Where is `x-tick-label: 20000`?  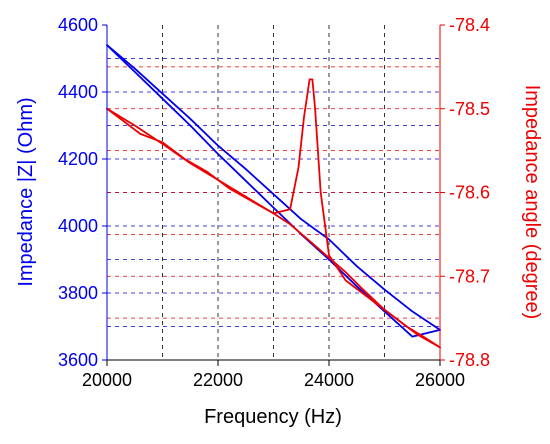
x-tick-label: 20000 is located at coordinates (107, 380).